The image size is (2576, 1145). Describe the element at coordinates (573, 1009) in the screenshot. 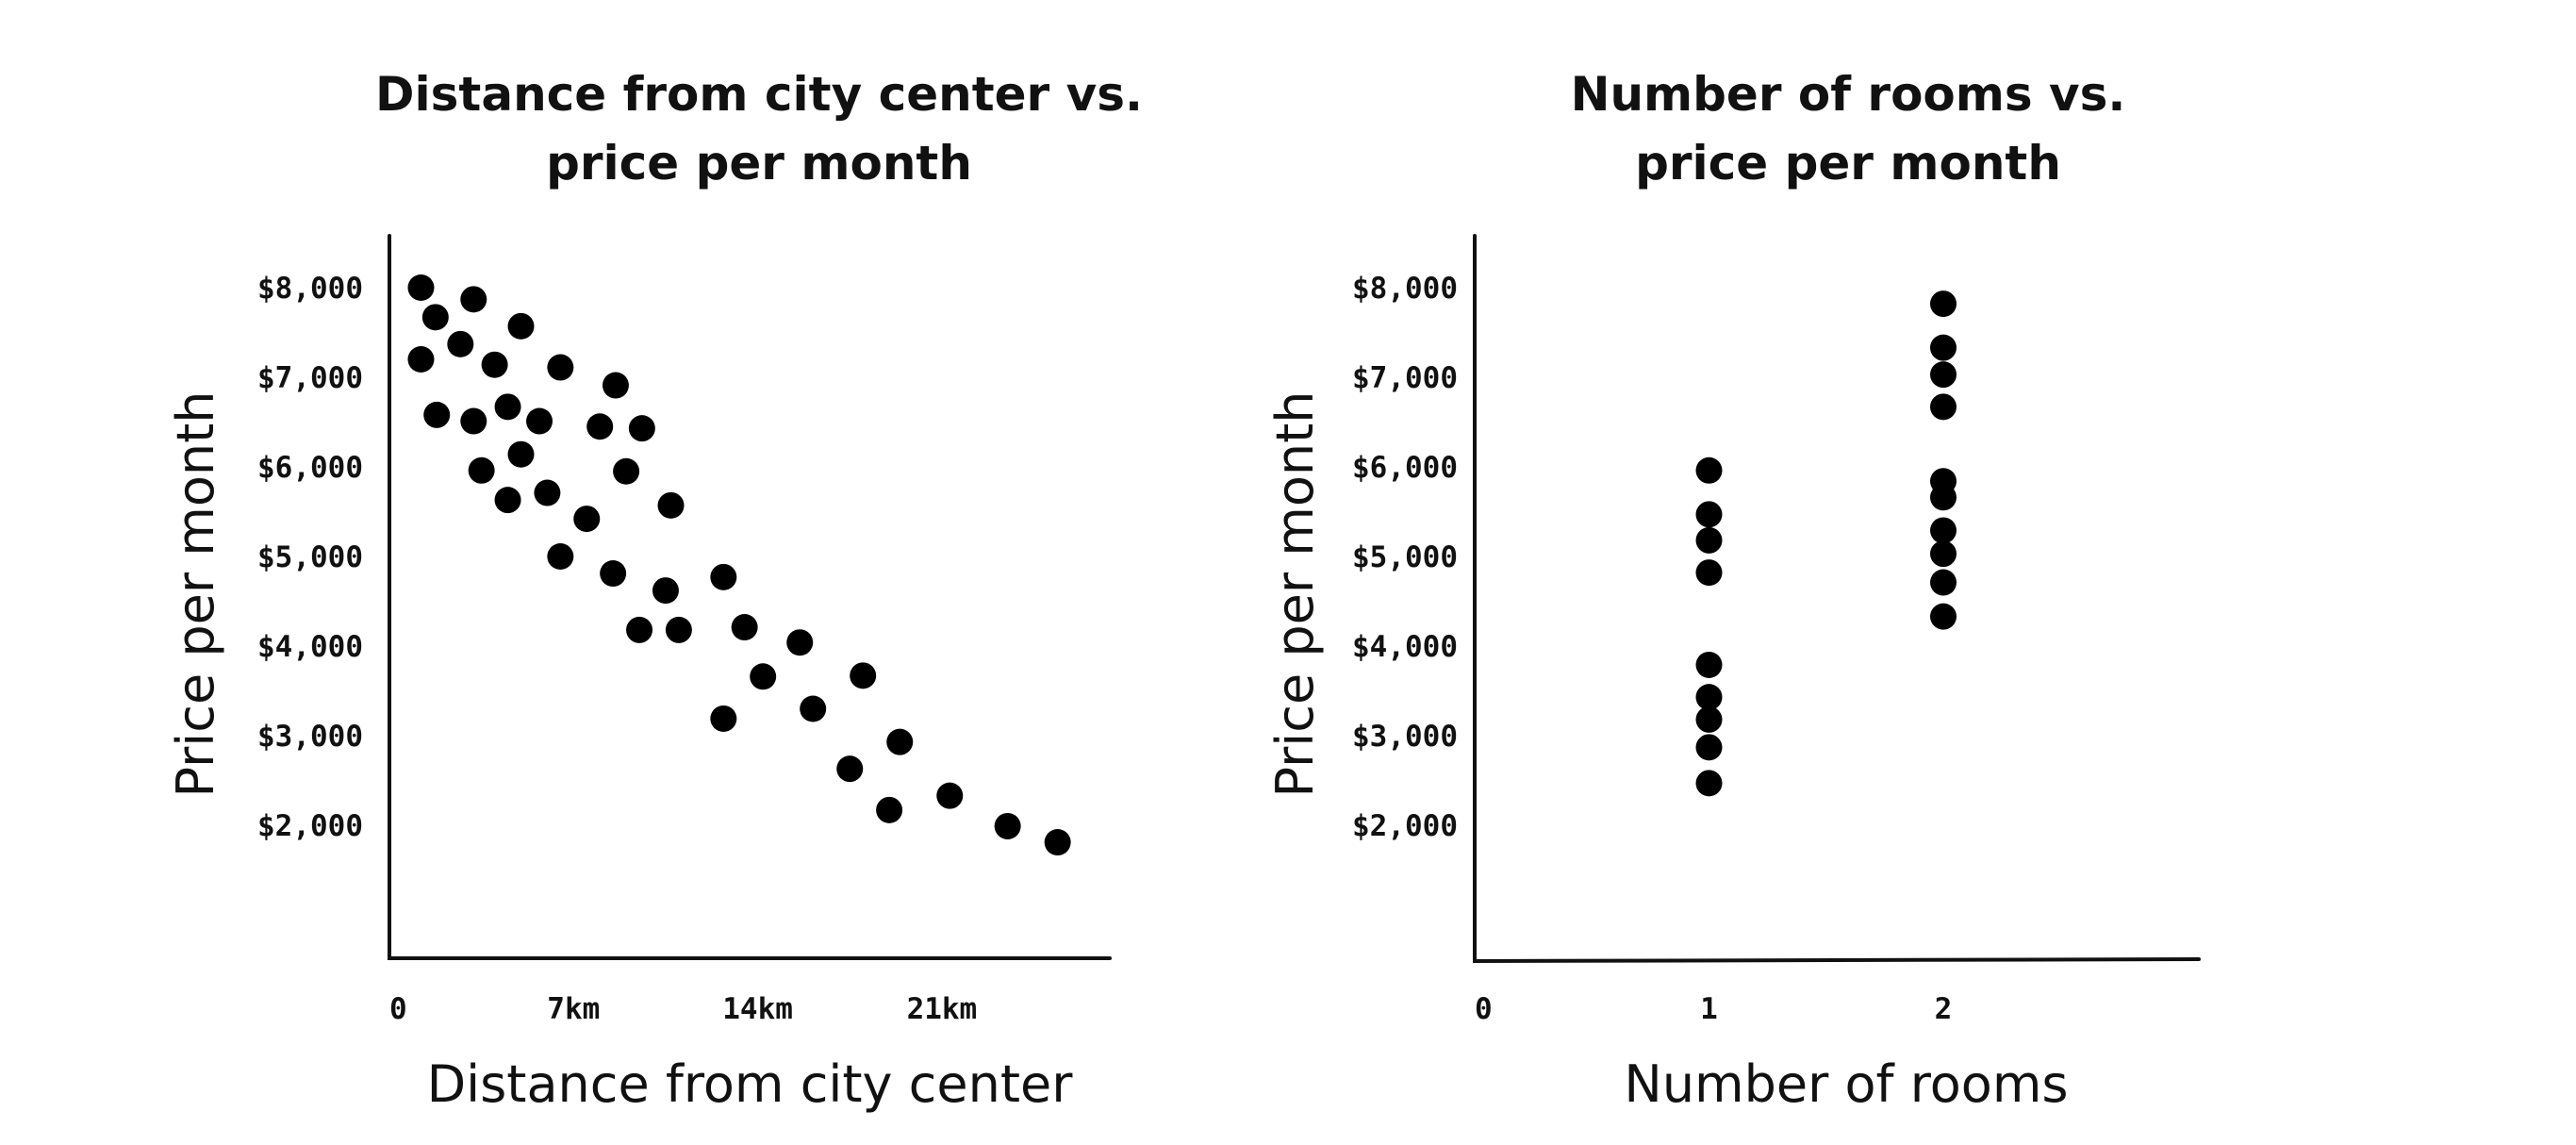

I see `x-tick-label: 7km` at that location.